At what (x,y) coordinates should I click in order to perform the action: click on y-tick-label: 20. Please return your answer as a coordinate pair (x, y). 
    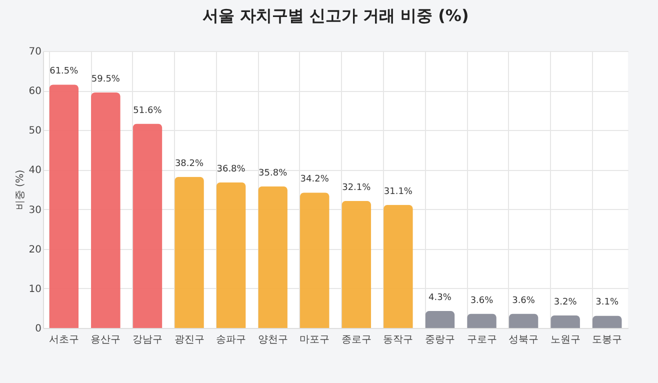
    Looking at the image, I should click on (35, 250).